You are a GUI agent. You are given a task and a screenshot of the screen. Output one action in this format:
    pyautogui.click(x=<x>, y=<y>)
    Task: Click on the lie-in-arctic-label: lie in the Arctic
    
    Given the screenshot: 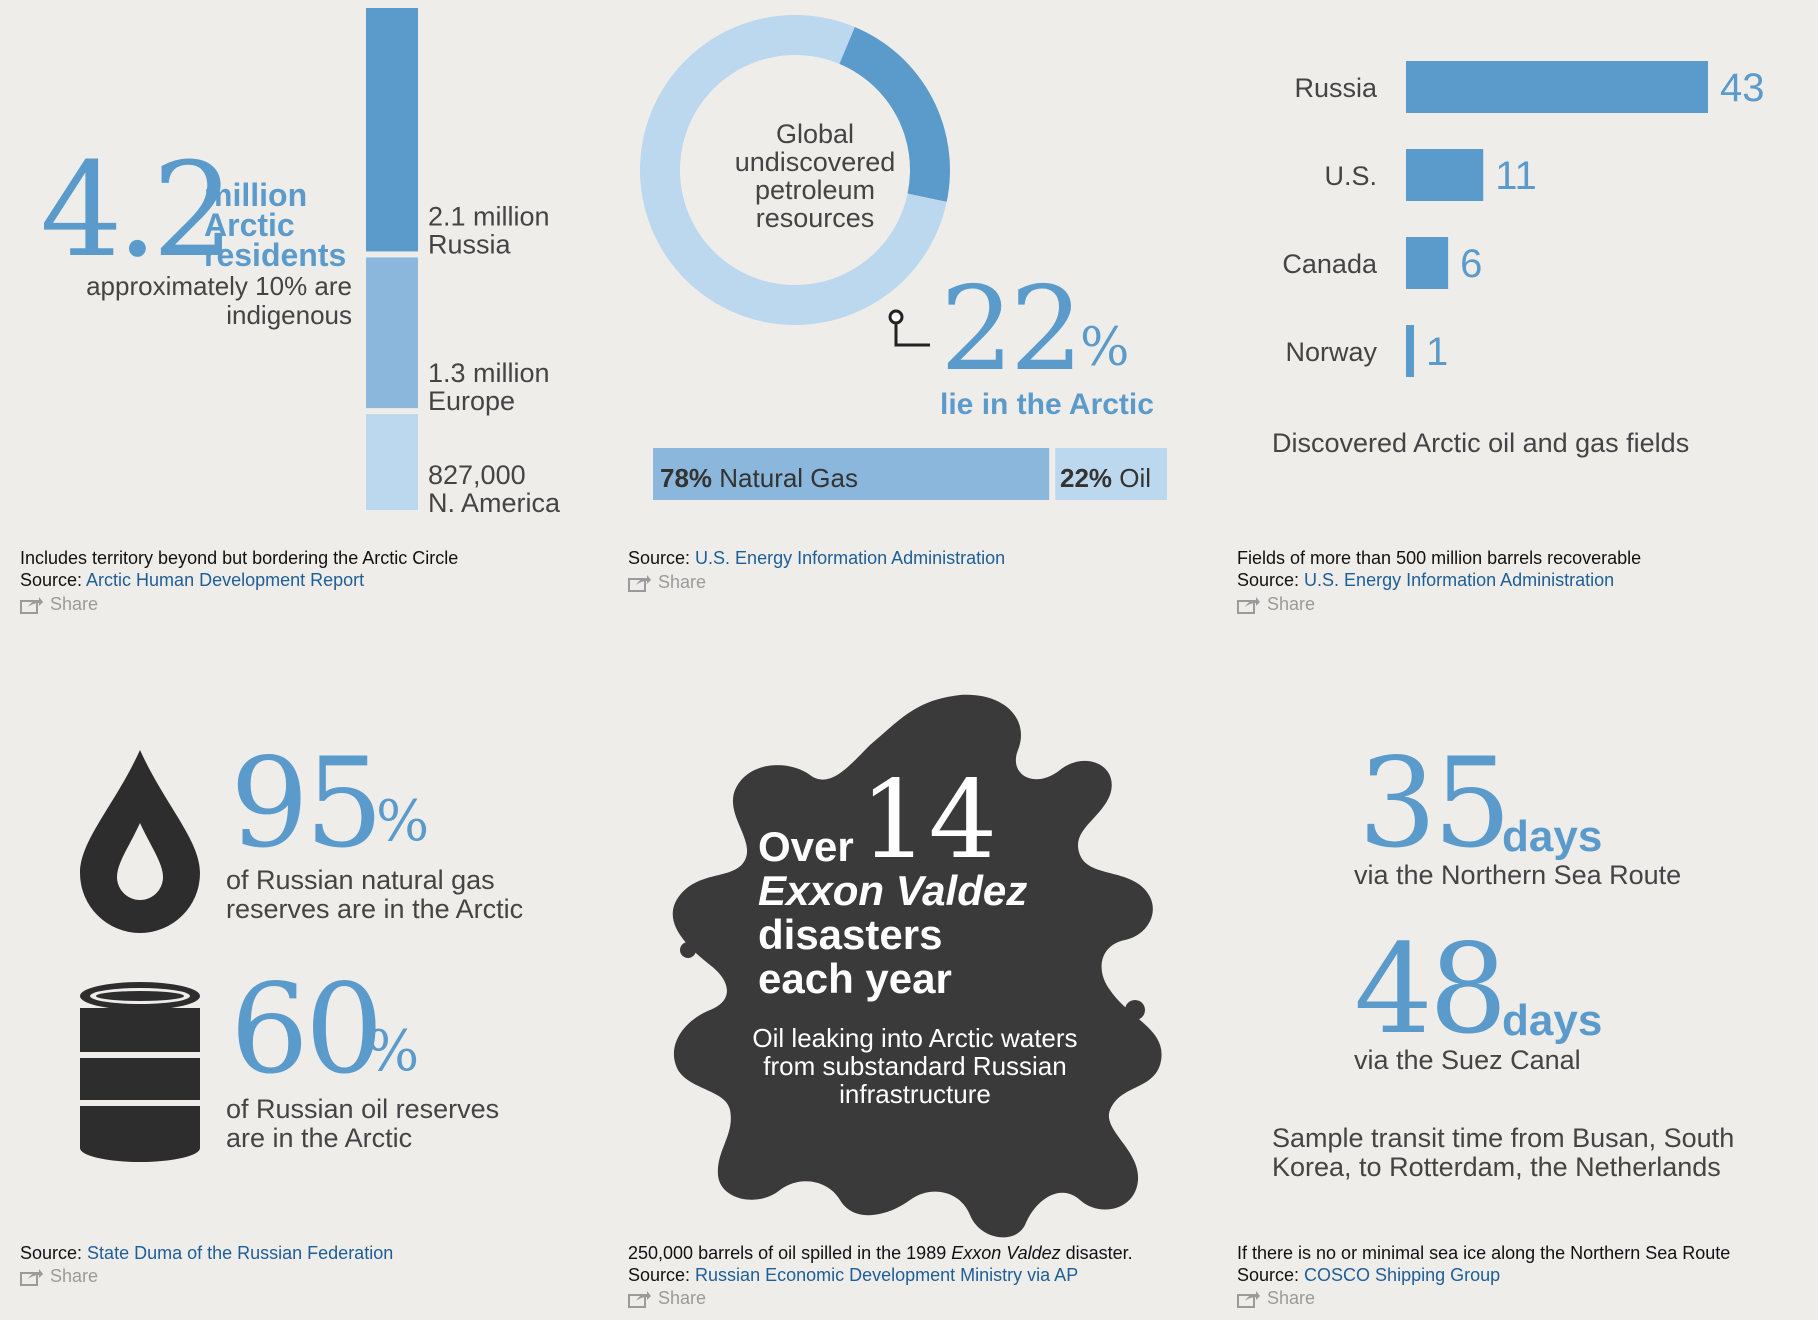 What is the action you would take?
    pyautogui.click(x=1047, y=404)
    